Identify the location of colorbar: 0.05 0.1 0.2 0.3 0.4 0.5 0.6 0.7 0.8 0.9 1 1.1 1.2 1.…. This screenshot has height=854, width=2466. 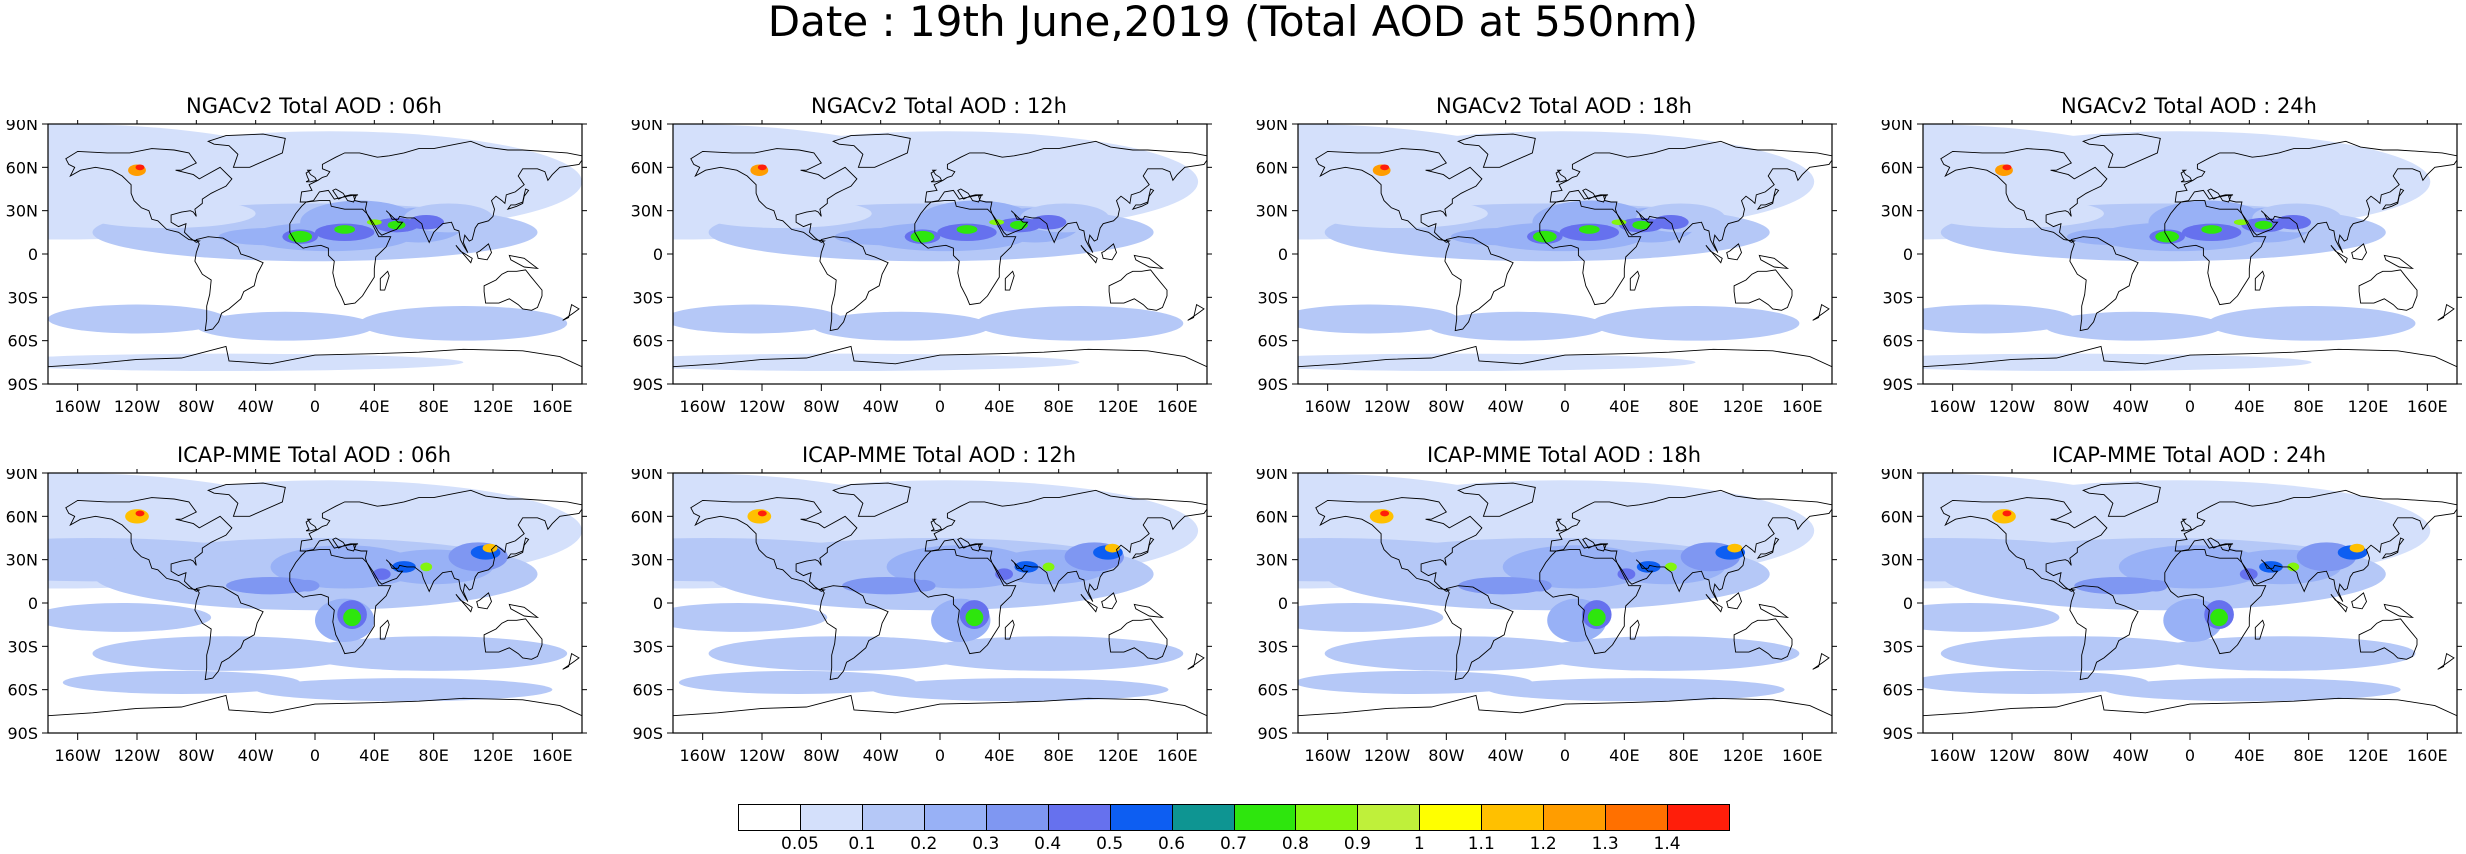
(1234, 829).